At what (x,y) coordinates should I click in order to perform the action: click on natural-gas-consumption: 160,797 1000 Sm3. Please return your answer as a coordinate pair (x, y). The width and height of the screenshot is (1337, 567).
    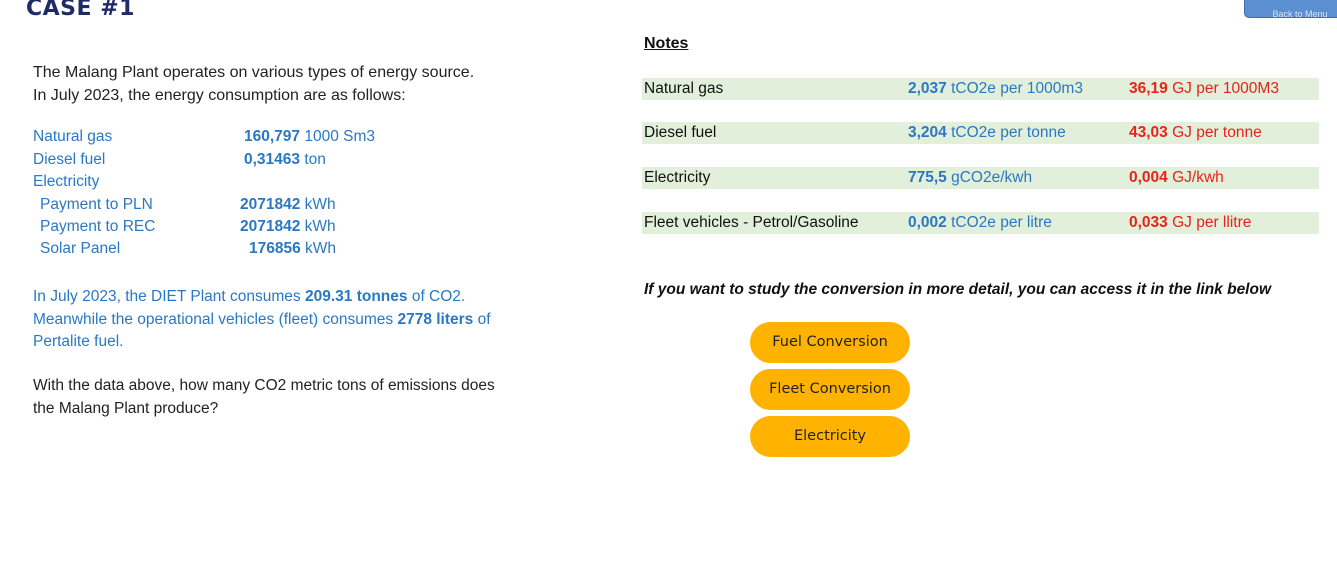
    Looking at the image, I should click on (309, 137).